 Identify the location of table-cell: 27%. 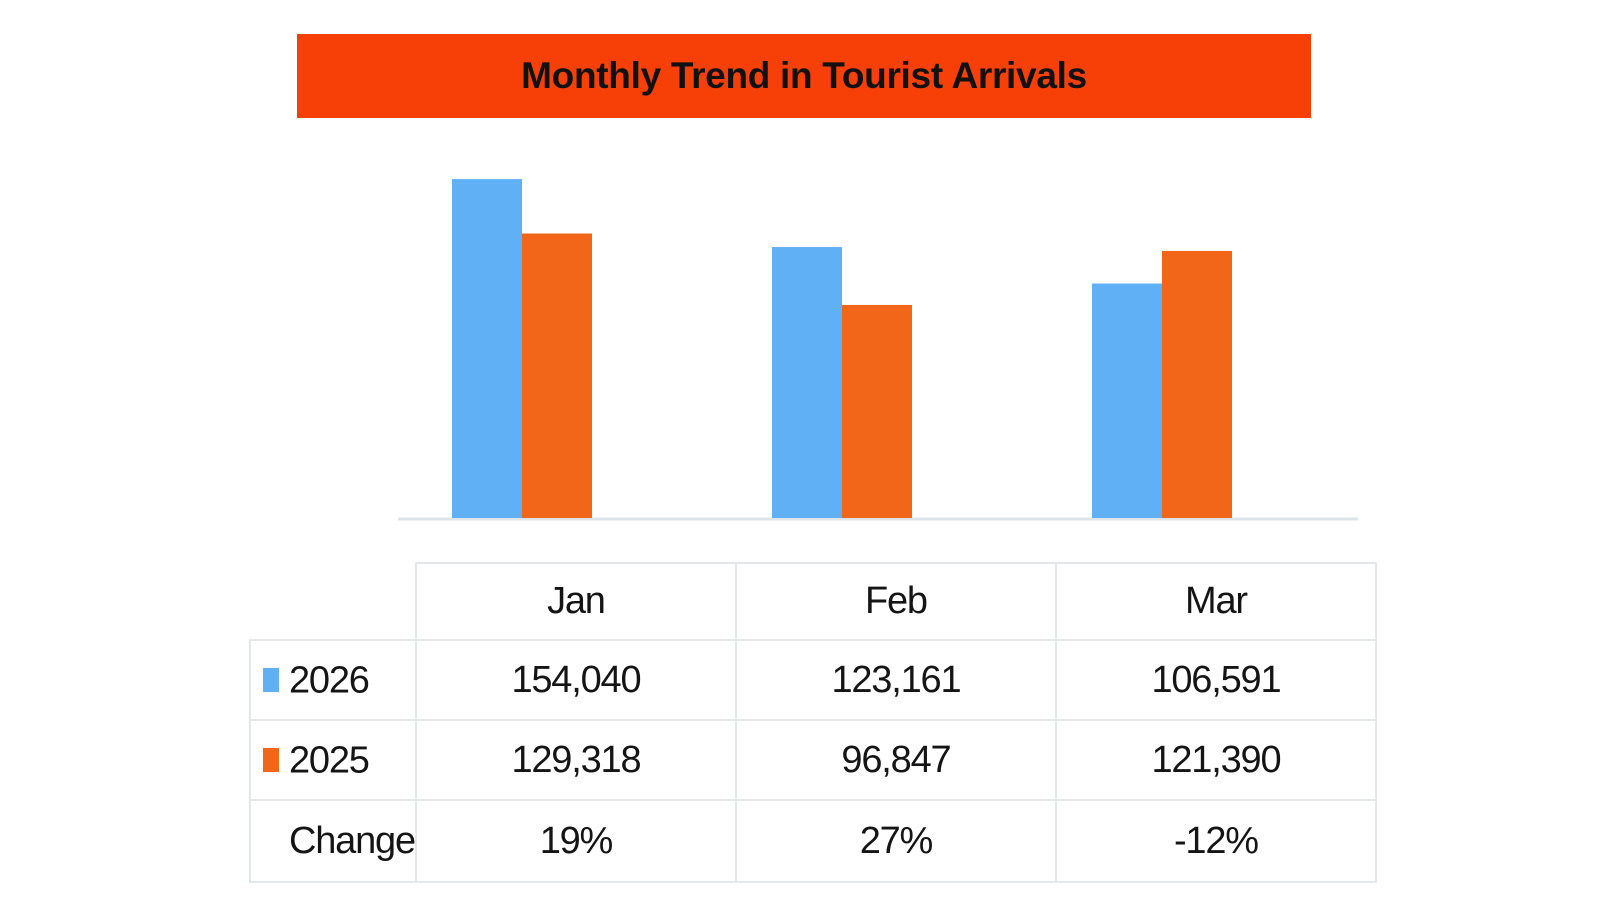
(895, 841).